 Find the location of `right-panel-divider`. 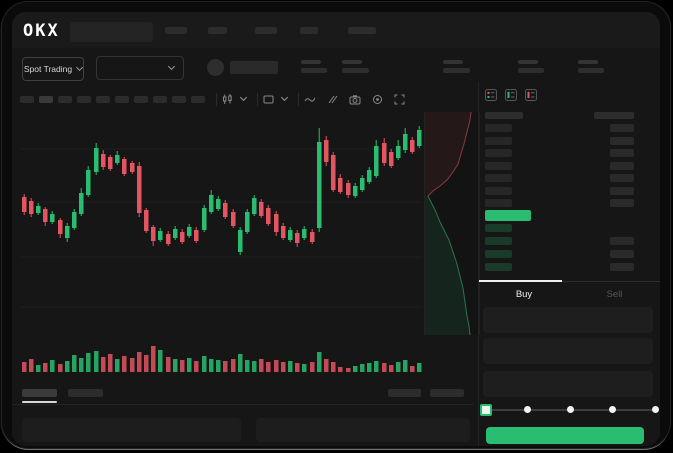

right-panel-divider is located at coordinates (478, 264).